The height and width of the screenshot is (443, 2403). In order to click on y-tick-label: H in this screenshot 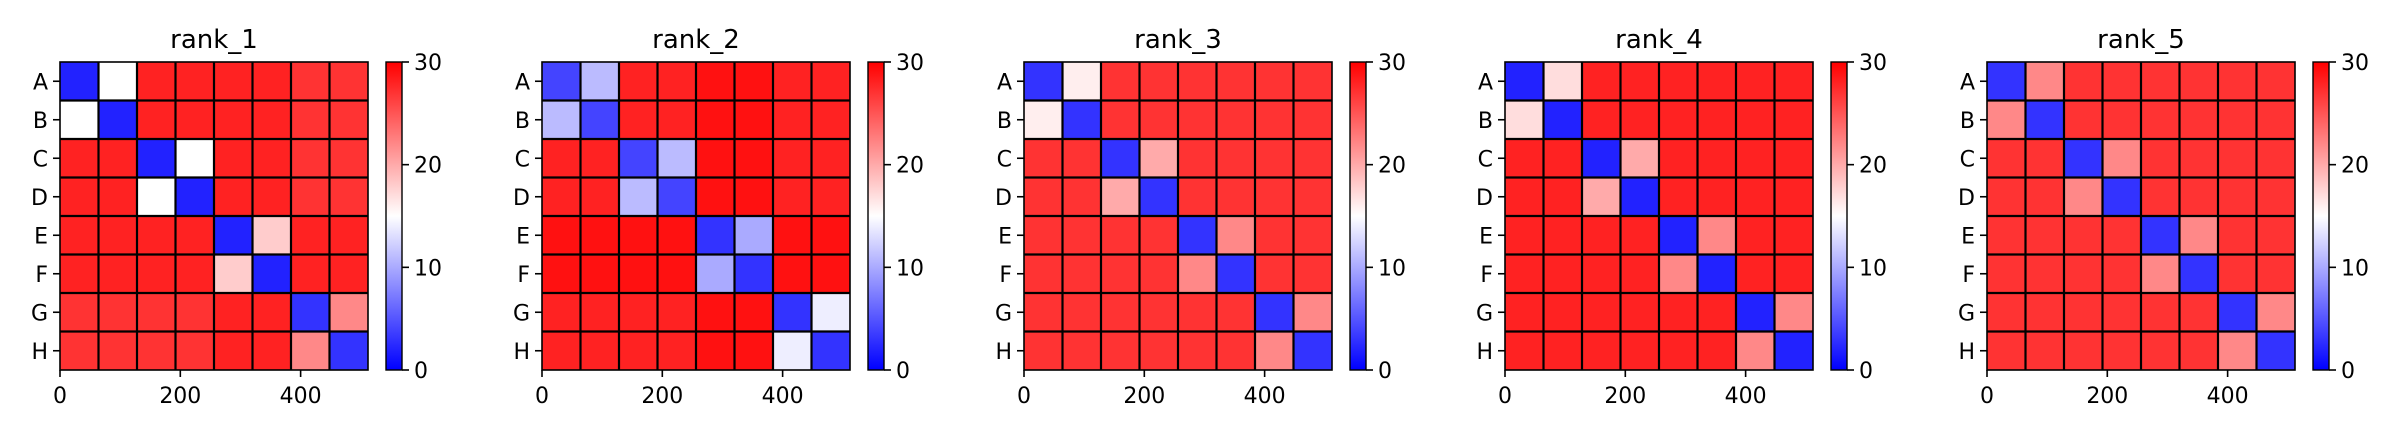, I will do `click(521, 352)`.